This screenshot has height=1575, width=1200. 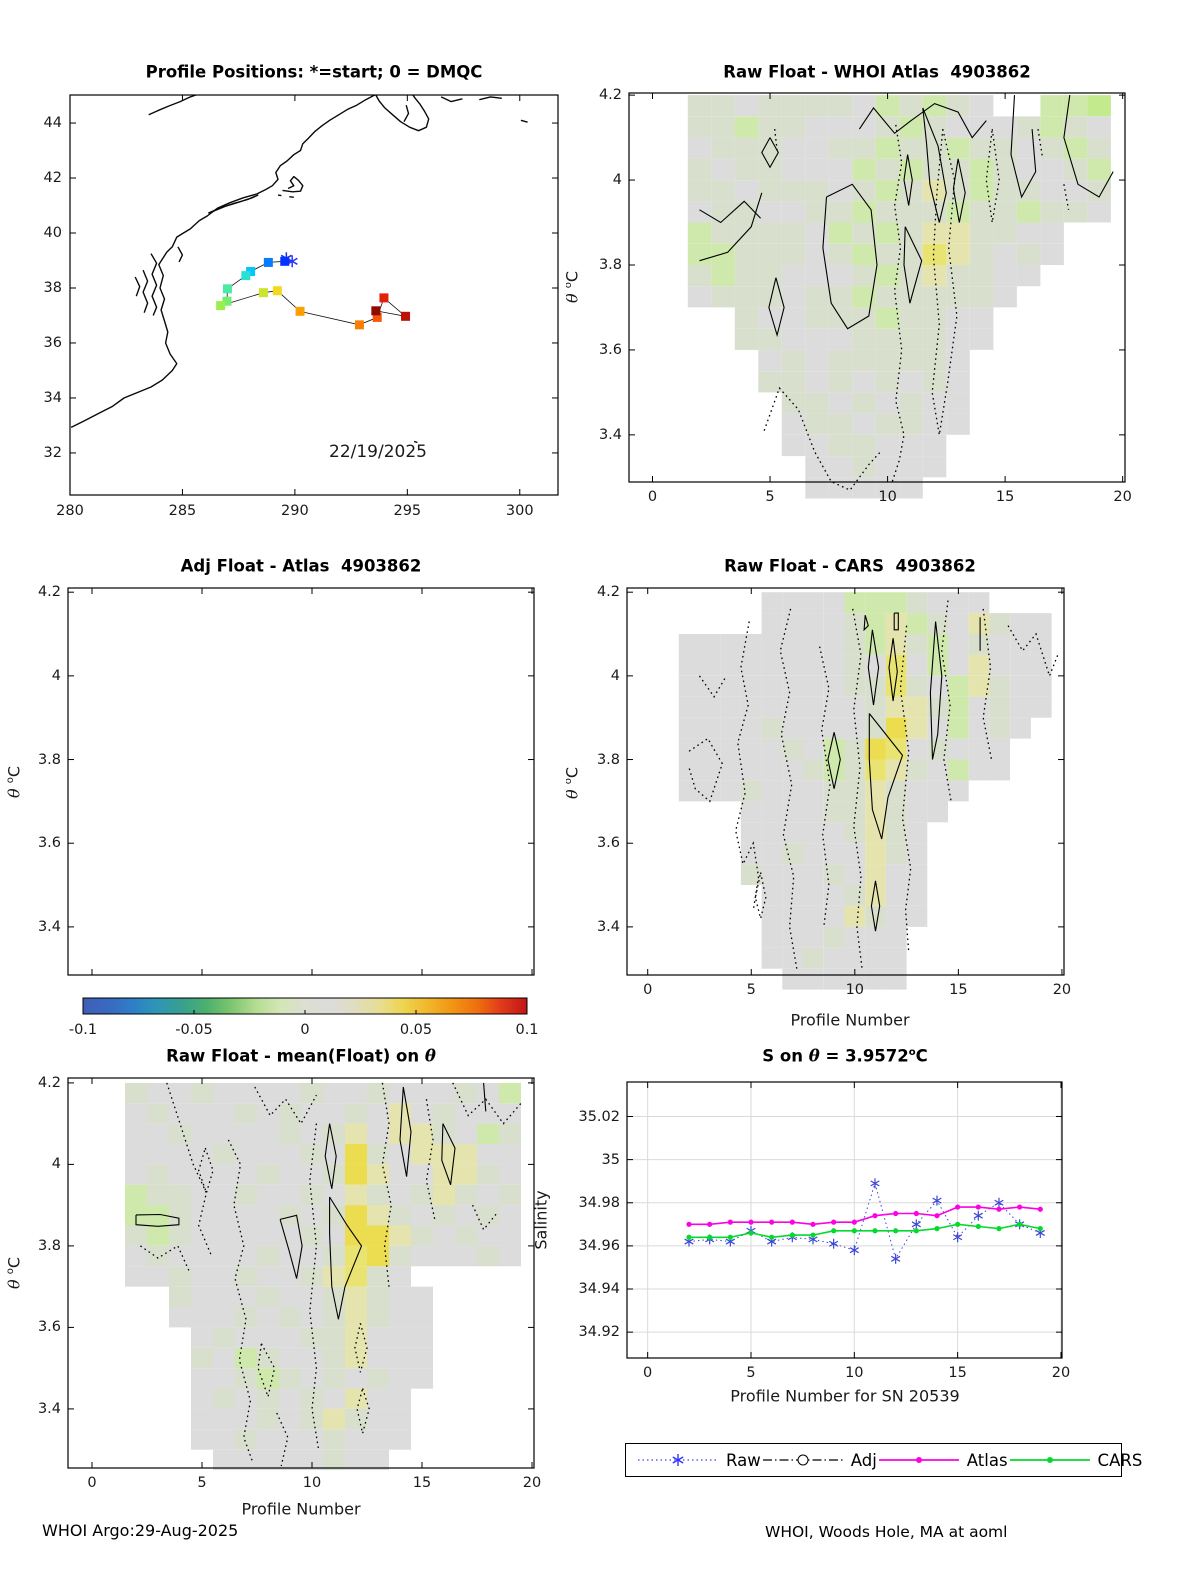 I want to click on colorbar, so click(x=305, y=1006).